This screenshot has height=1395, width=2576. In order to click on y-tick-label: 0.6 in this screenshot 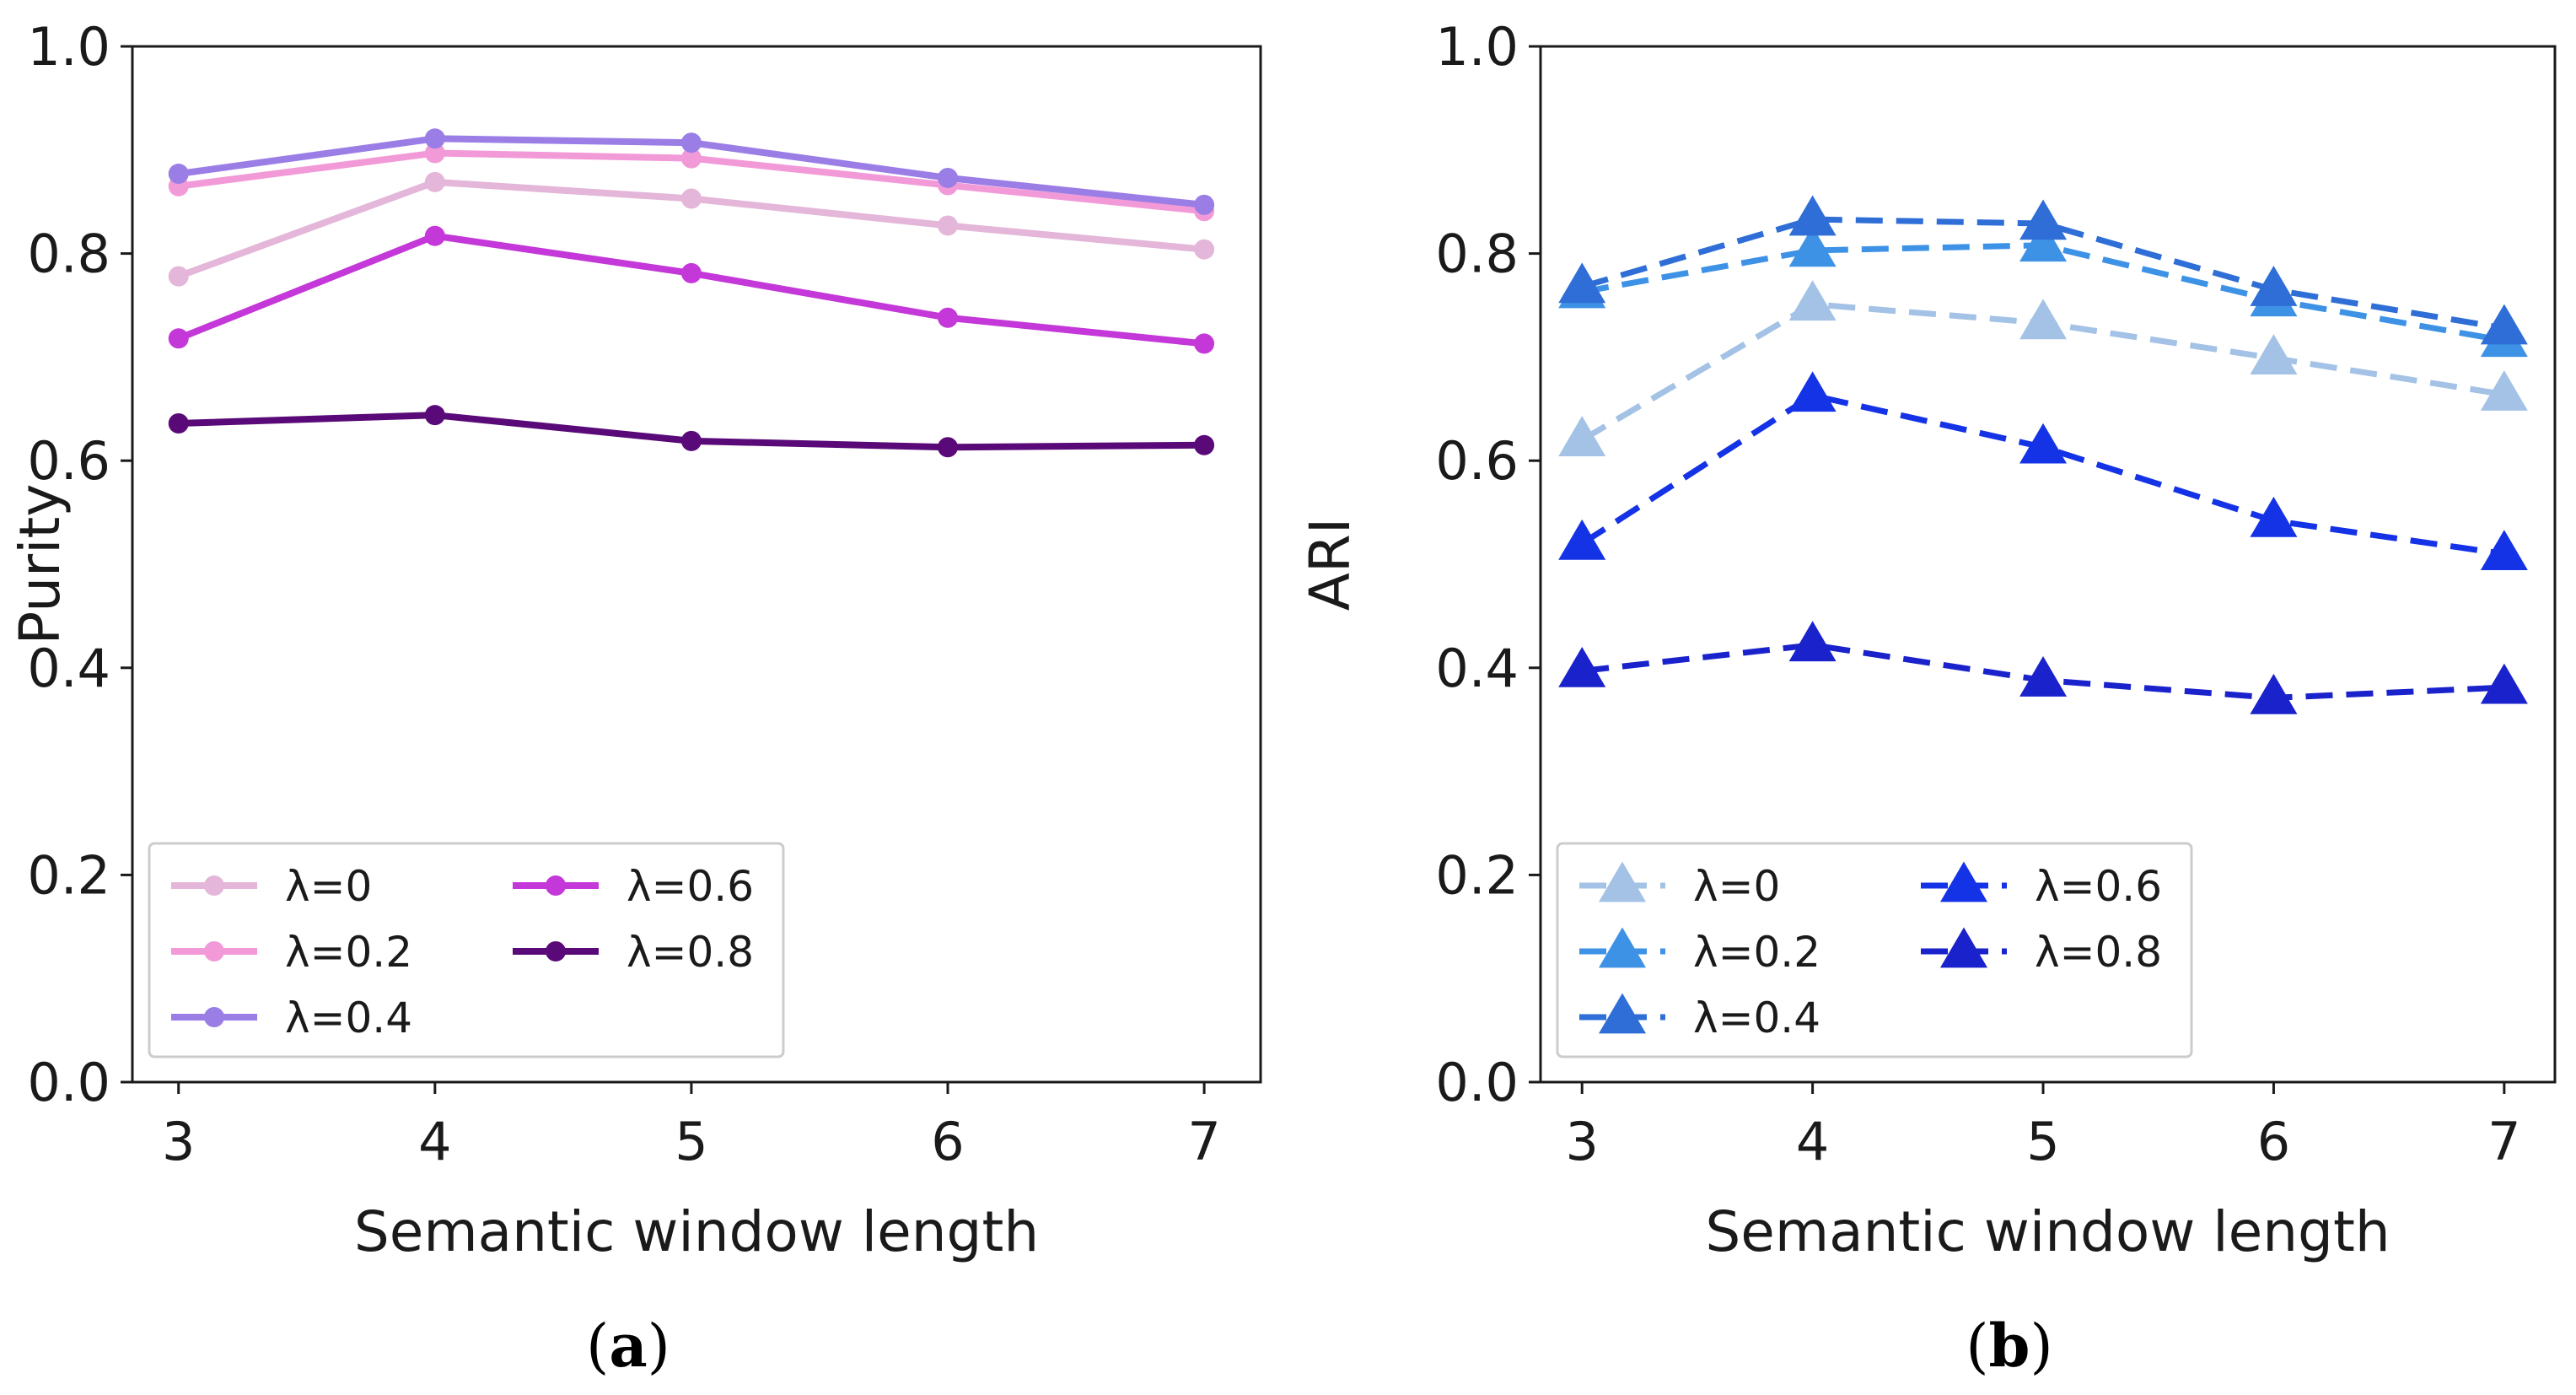, I will do `click(1477, 461)`.